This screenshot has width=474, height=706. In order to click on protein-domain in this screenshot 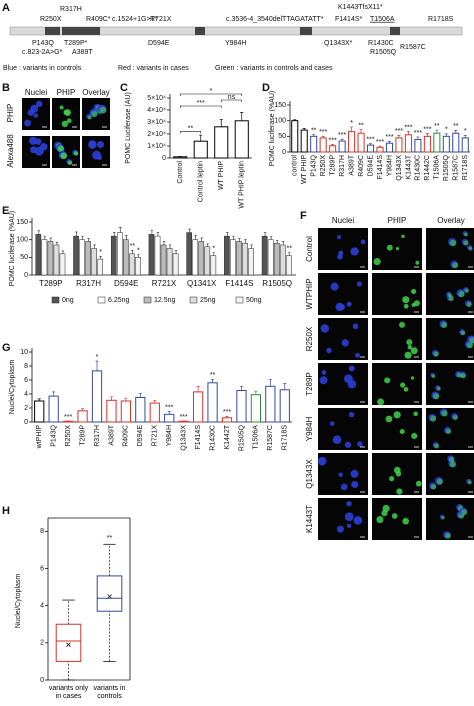, I will do `click(395, 31)`.